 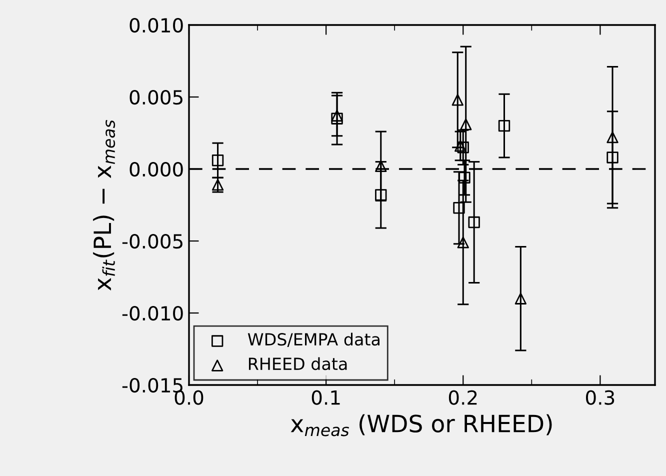 What do you see at coordinates (156, 169) in the screenshot?
I see `y-tick-label: 0.000` at bounding box center [156, 169].